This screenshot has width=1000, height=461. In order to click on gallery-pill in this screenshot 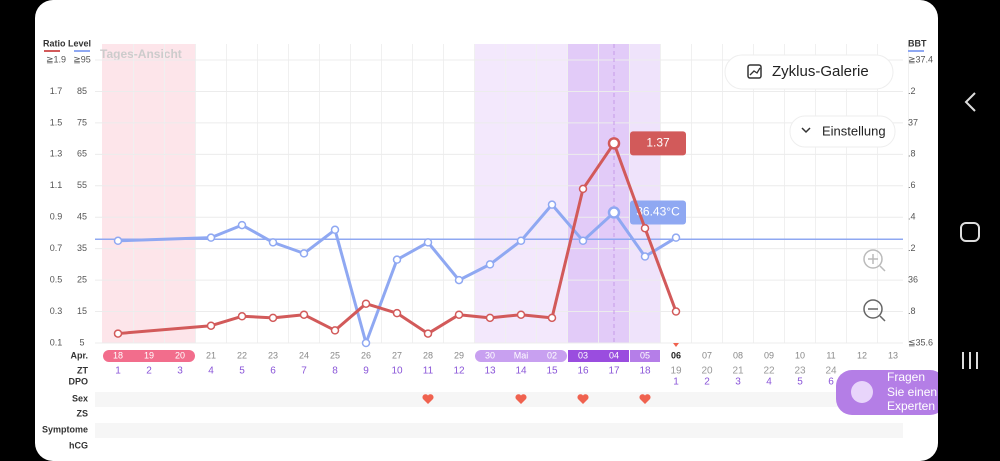, I will do `click(809, 72)`.